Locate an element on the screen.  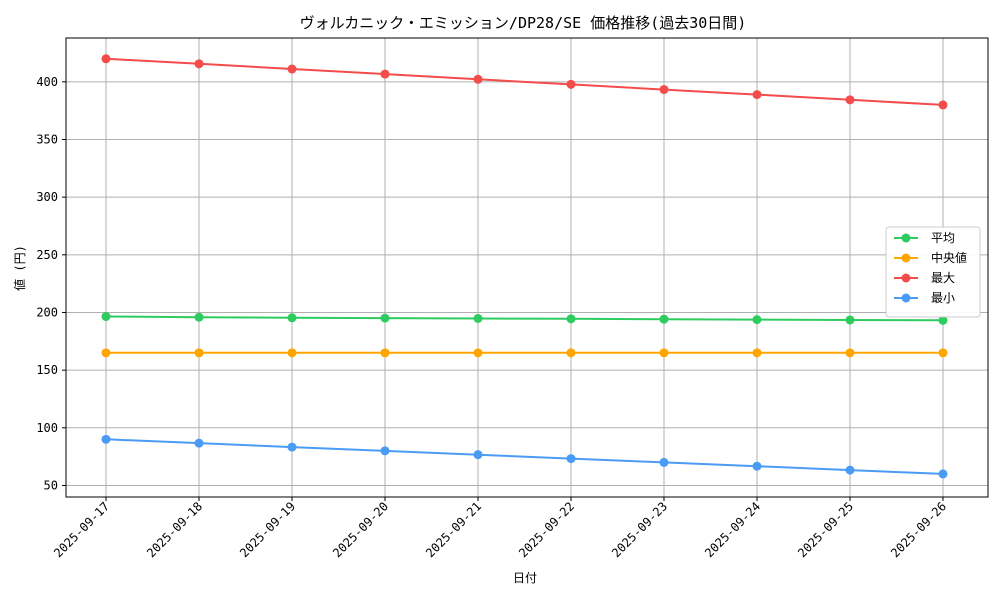
y-tick-label: 400 is located at coordinates (47, 82).